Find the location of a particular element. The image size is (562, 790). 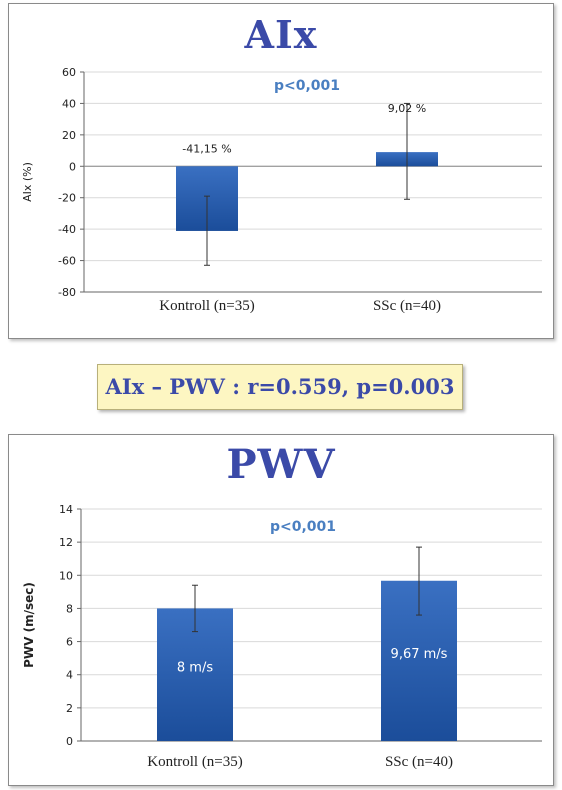

y-tick-label: -80 is located at coordinates (67, 292).